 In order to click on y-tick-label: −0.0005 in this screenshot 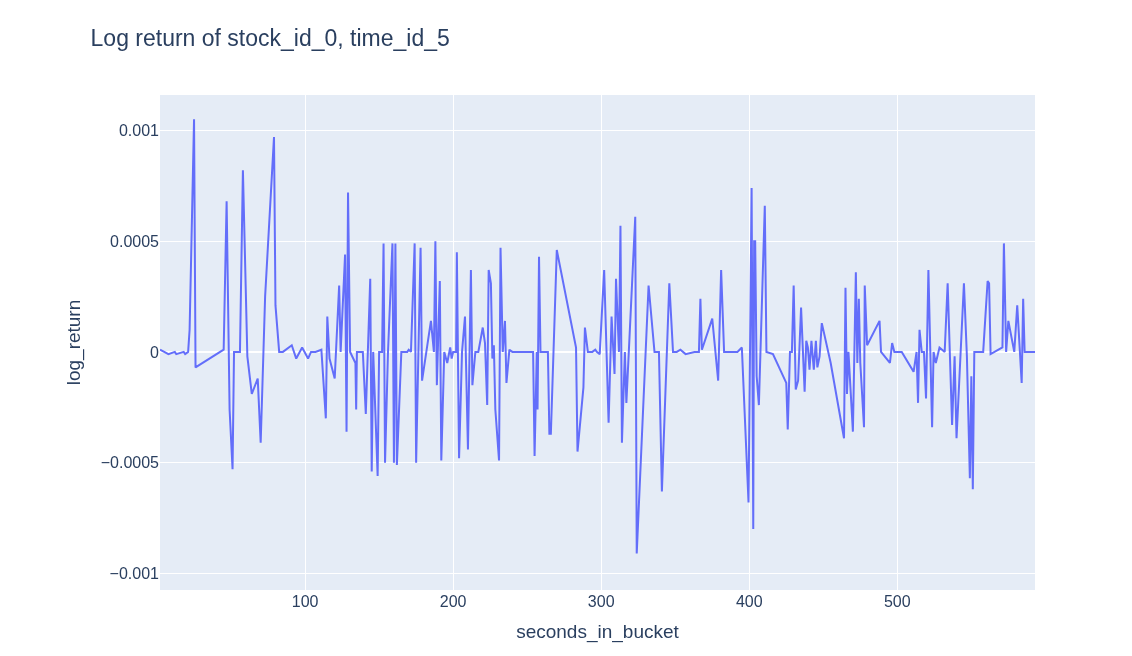, I will do `click(130, 463)`.